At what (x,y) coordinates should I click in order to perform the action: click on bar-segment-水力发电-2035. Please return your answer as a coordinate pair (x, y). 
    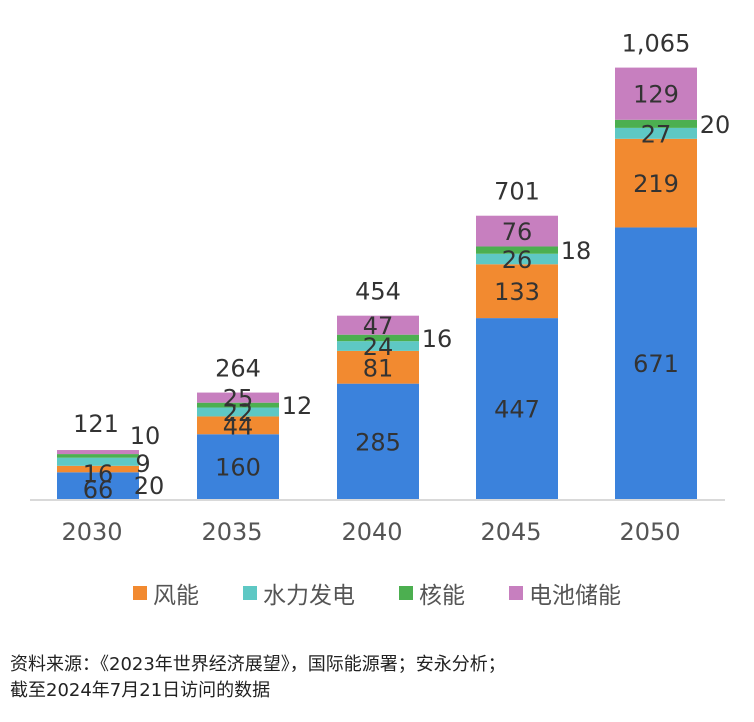
    Looking at the image, I should click on (238, 412).